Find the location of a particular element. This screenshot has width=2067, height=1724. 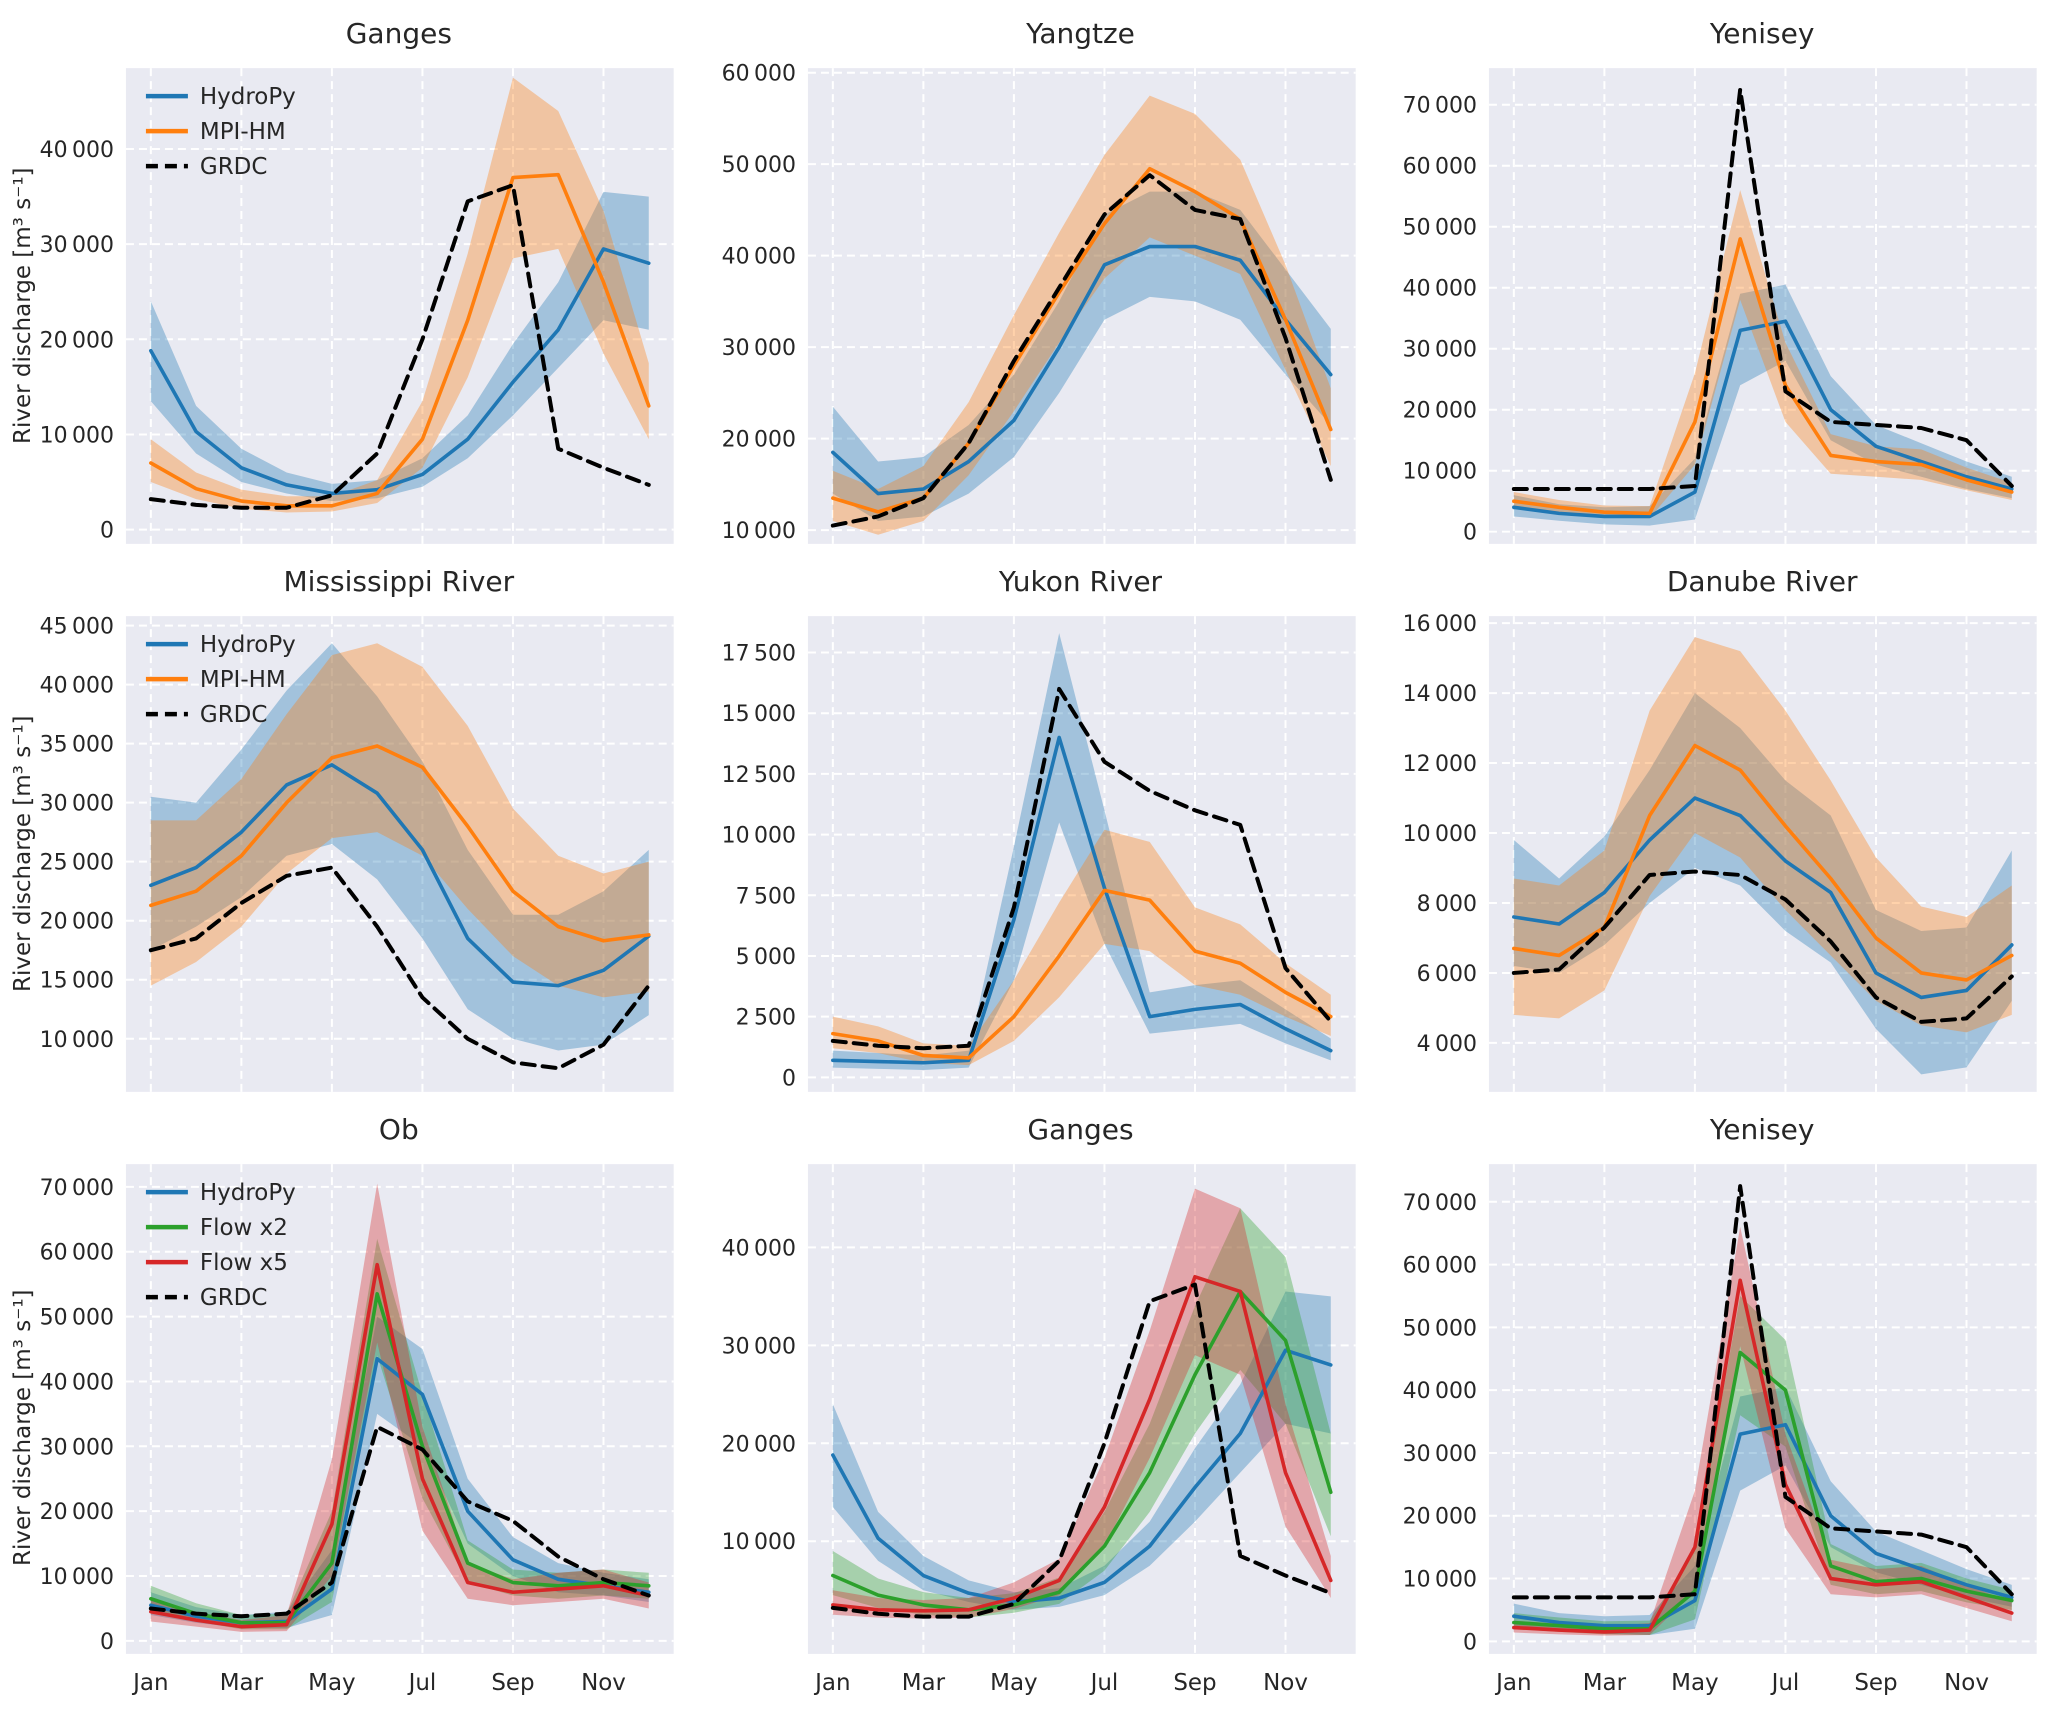

y-tick-label: 5 000 is located at coordinates (765, 957).